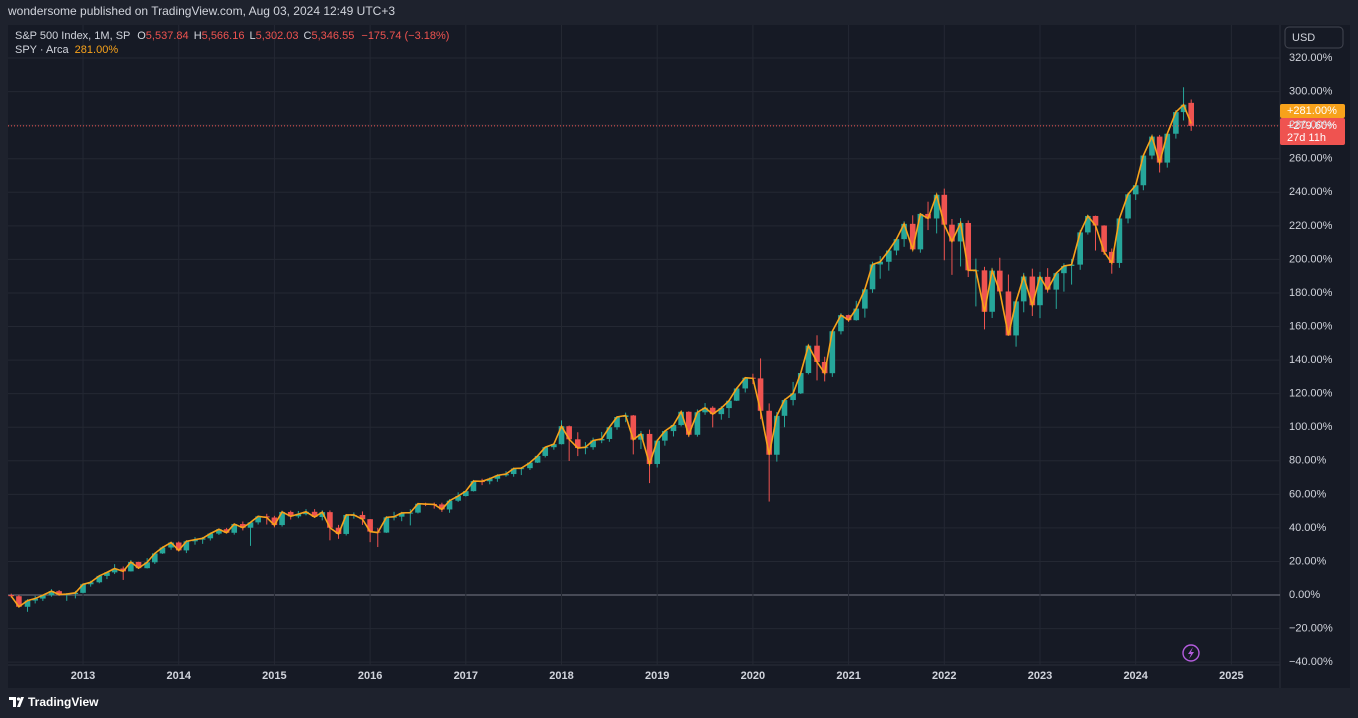 The image size is (1358, 718). Describe the element at coordinates (1311, 427) in the screenshot. I see `y-tick-label: 100.00%` at that location.